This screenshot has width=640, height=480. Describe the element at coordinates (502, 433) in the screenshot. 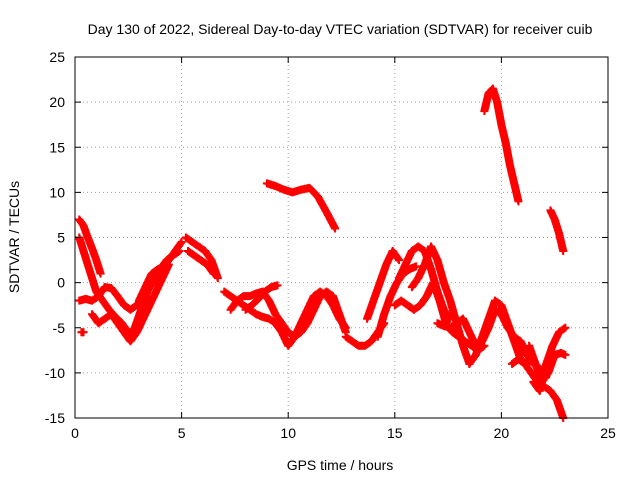

I see `x-tick-label: 20` at that location.